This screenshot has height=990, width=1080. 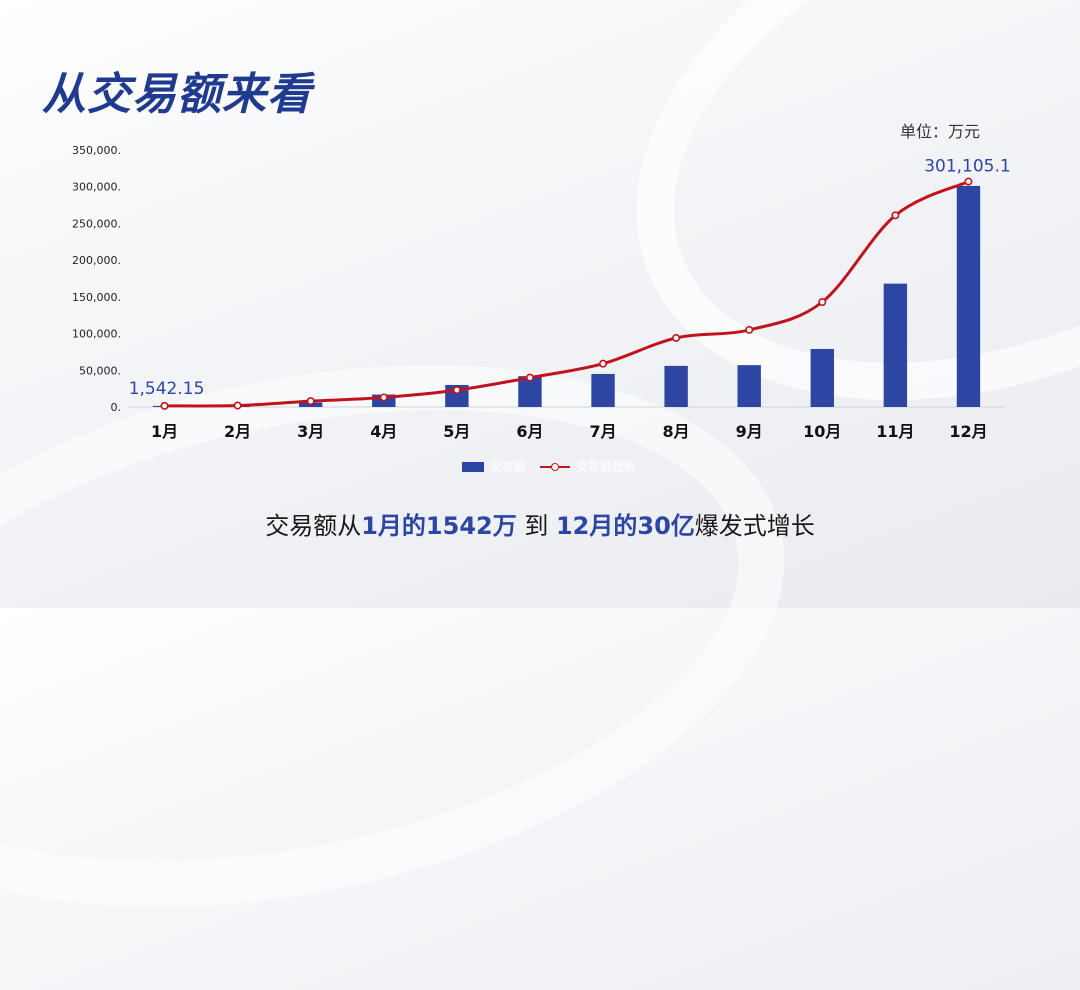 I want to click on bar-swatch-icon, so click(x=473, y=466).